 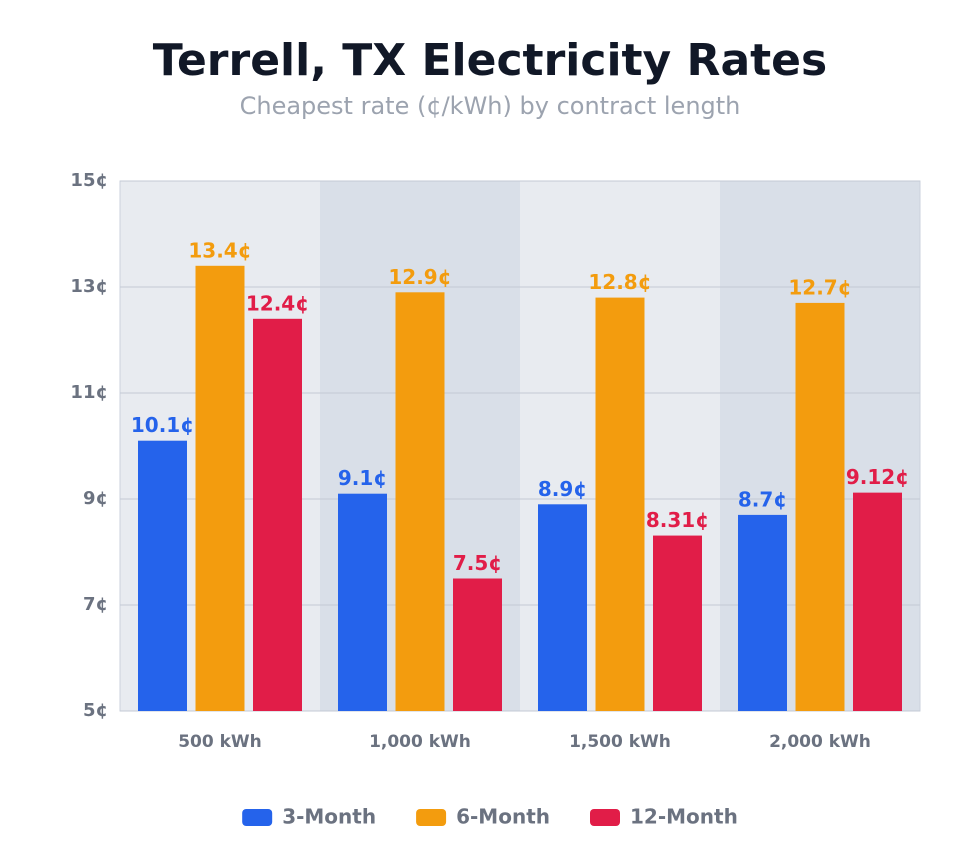 What do you see at coordinates (490, 106) in the screenshot?
I see `chart-subtitle: Cheapest rate (¢/kWh) by contract length` at bounding box center [490, 106].